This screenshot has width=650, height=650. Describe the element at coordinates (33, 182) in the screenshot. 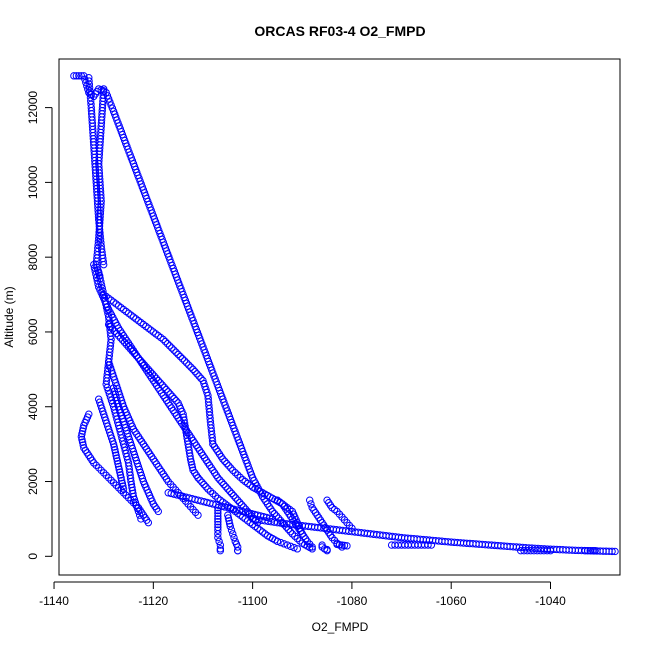

I see `y-tick-label: 10000` at that location.